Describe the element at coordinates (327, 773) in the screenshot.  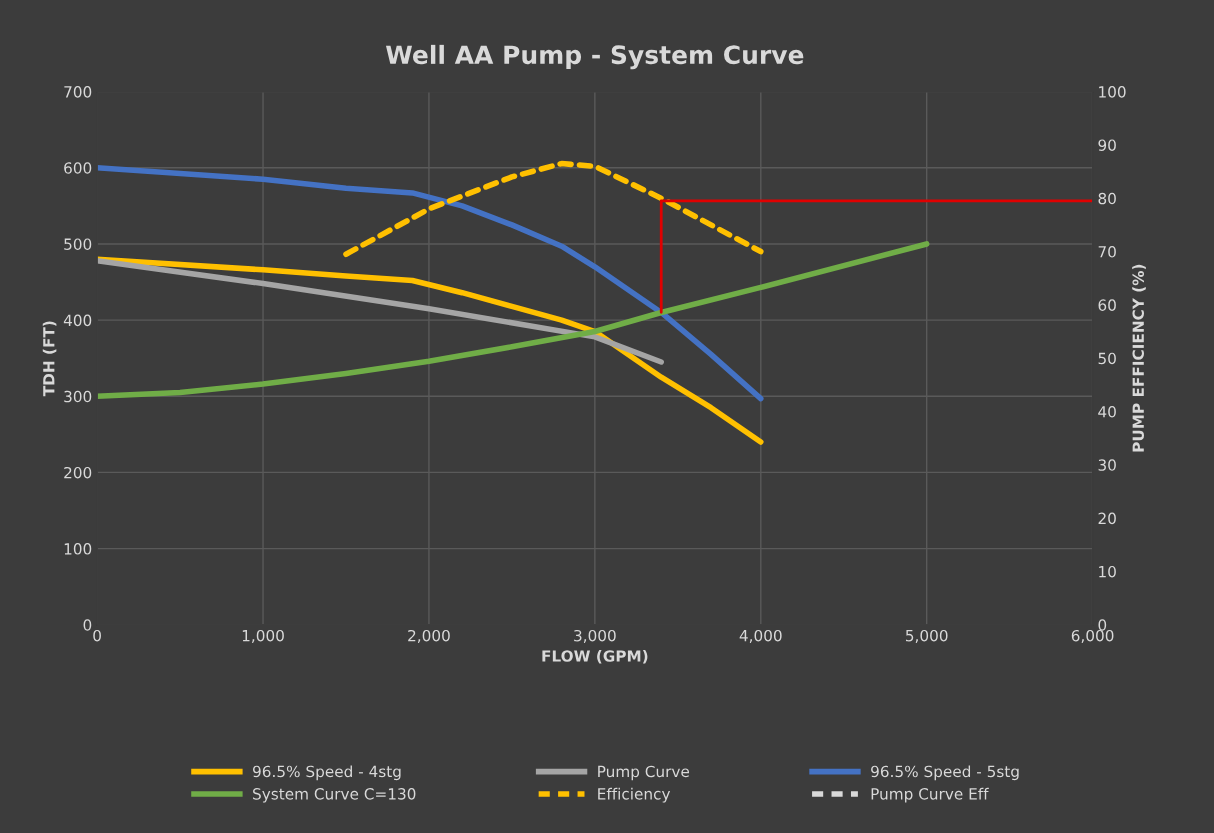
I see `legend-label: 96.5% Speed - 4stg` at that location.